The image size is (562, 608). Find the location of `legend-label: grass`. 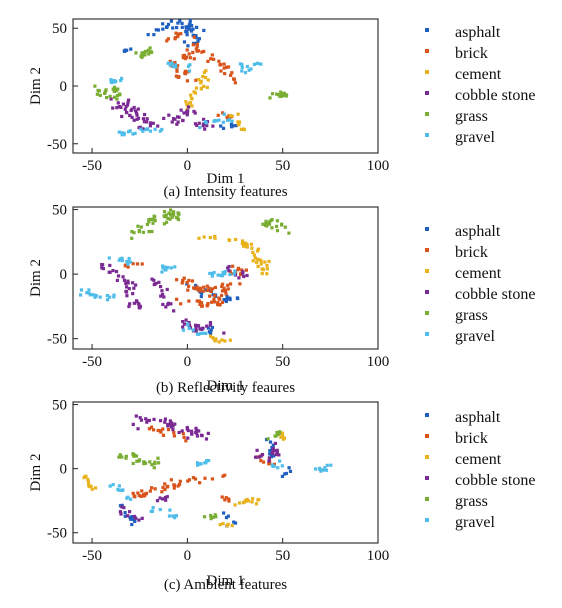

legend-label: grass is located at coordinates (471, 501).